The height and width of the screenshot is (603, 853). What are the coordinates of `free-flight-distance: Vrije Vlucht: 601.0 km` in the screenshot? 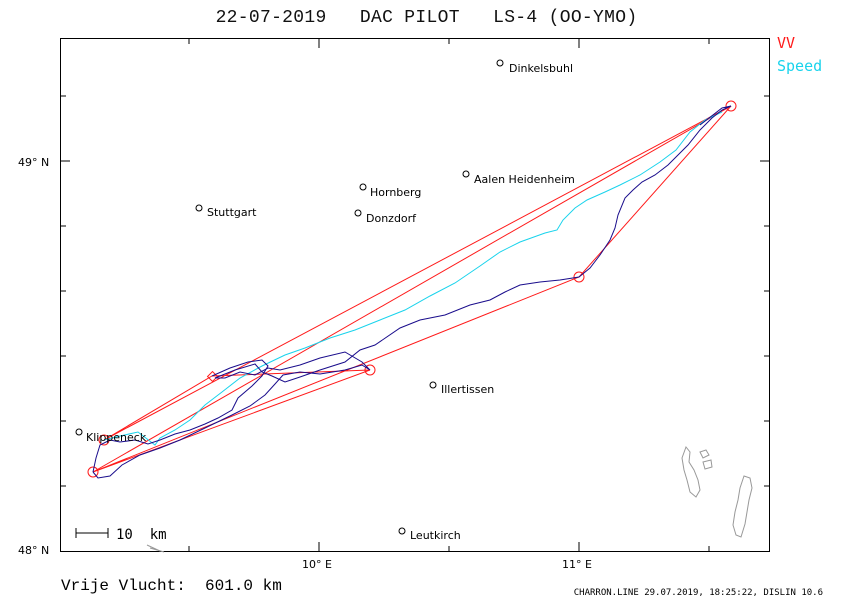 It's located at (171, 586).